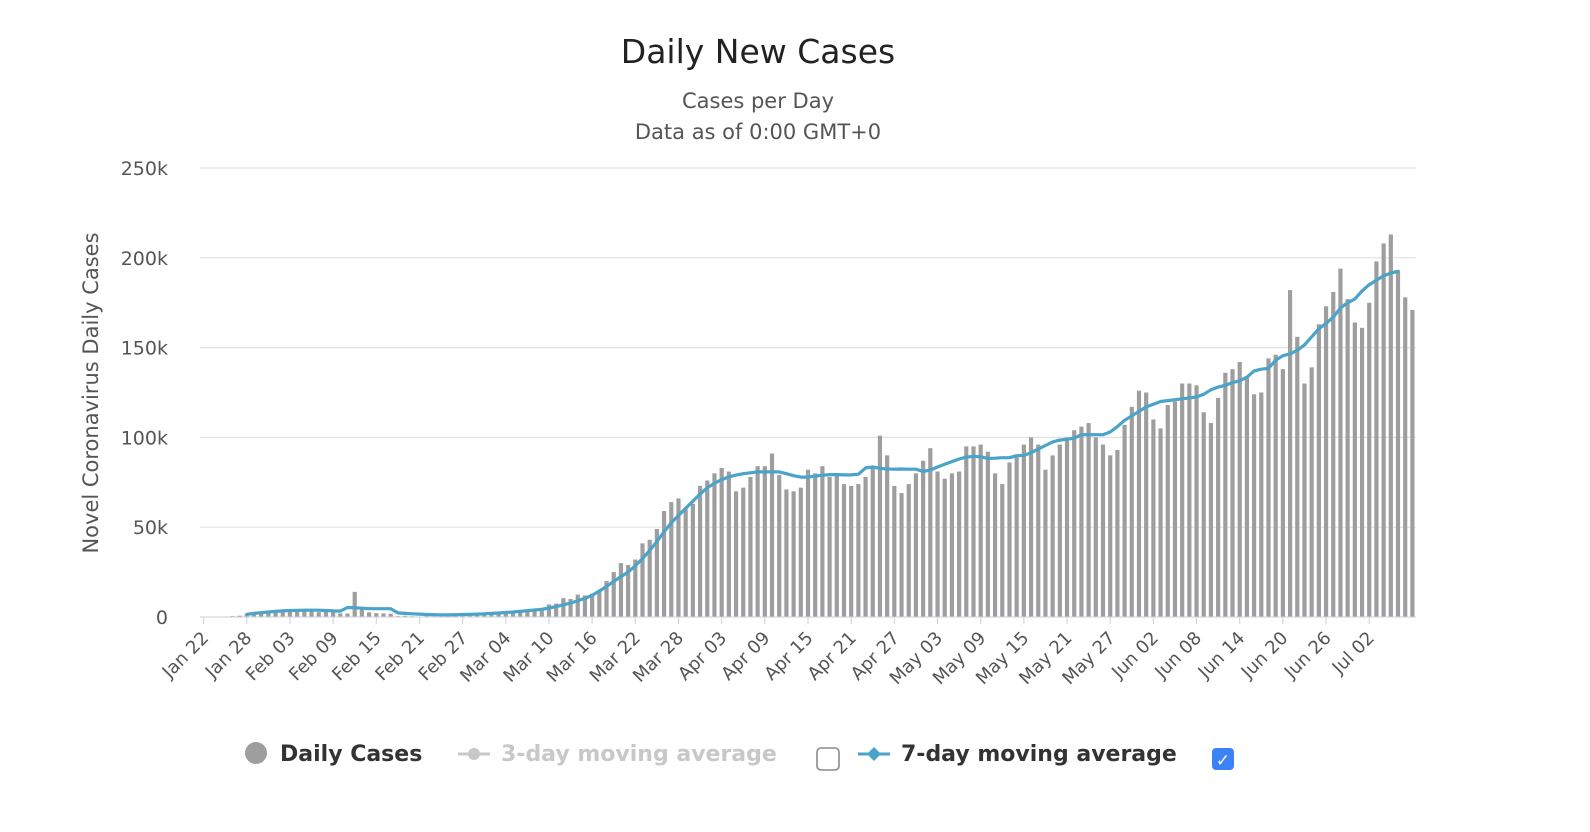  What do you see at coordinates (1223, 759) in the screenshot?
I see `checkbox-7-day-moving-average: ✓` at bounding box center [1223, 759].